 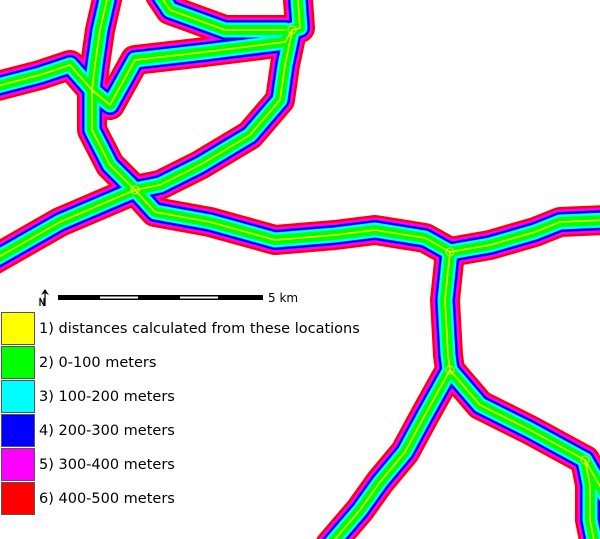 I want to click on legend-swatch-blue, so click(x=18, y=430).